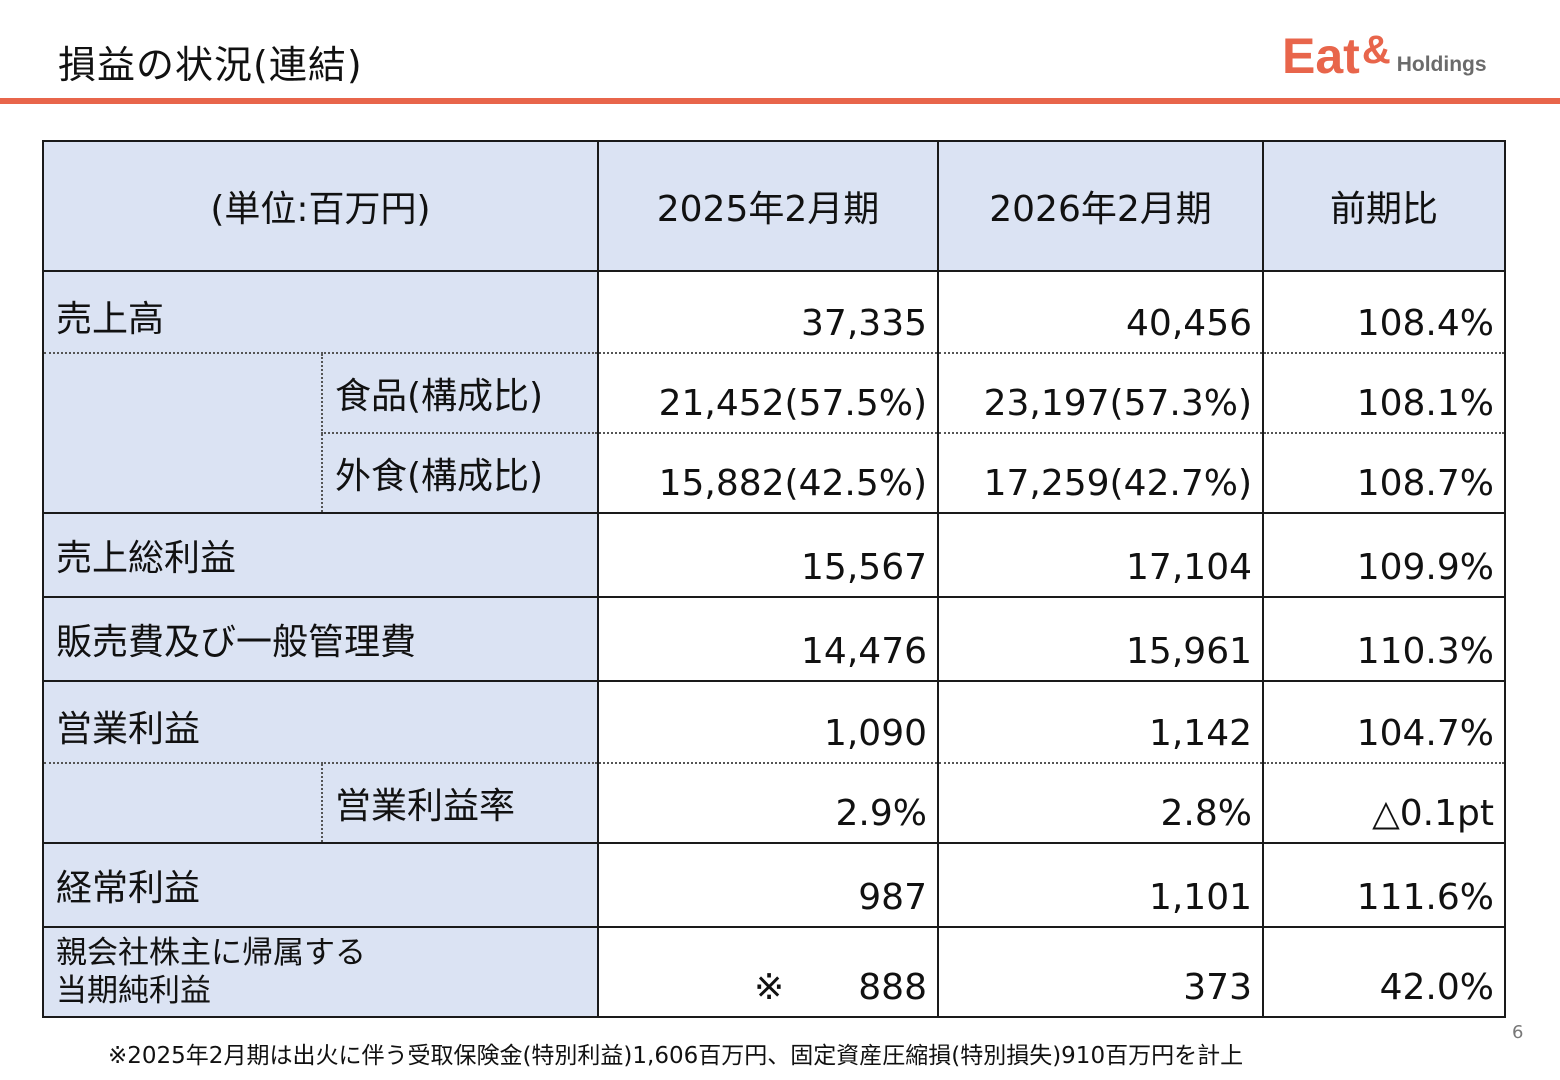 The image size is (1560, 1080). What do you see at coordinates (1100, 639) in the screenshot?
I see `cell-sga-2026: 15,961` at bounding box center [1100, 639].